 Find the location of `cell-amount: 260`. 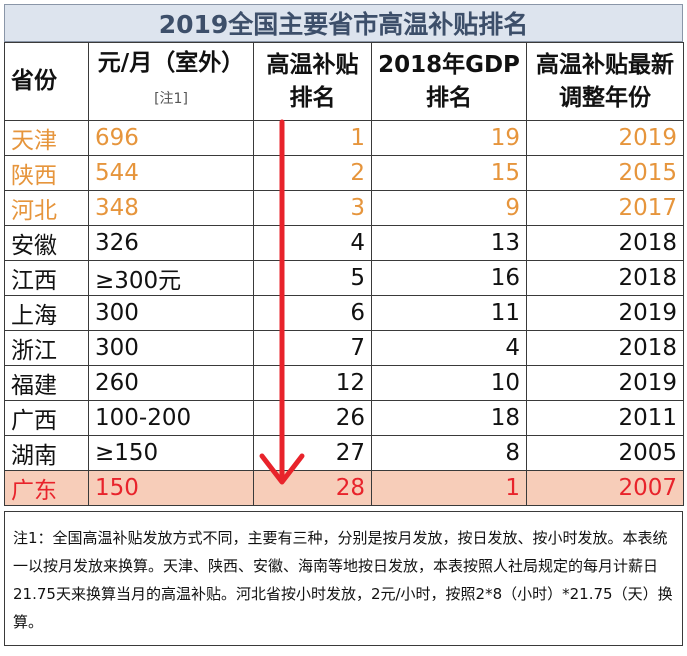

cell-amount: 260 is located at coordinates (171, 383).